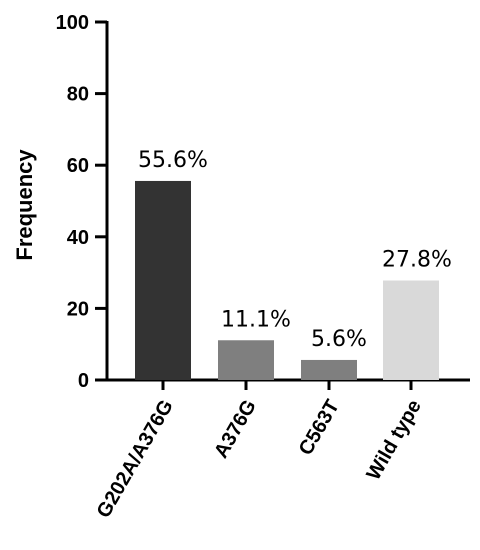 The image size is (480, 550). I want to click on y-axis: 0 20 40 60 80 100, so click(82, 202).